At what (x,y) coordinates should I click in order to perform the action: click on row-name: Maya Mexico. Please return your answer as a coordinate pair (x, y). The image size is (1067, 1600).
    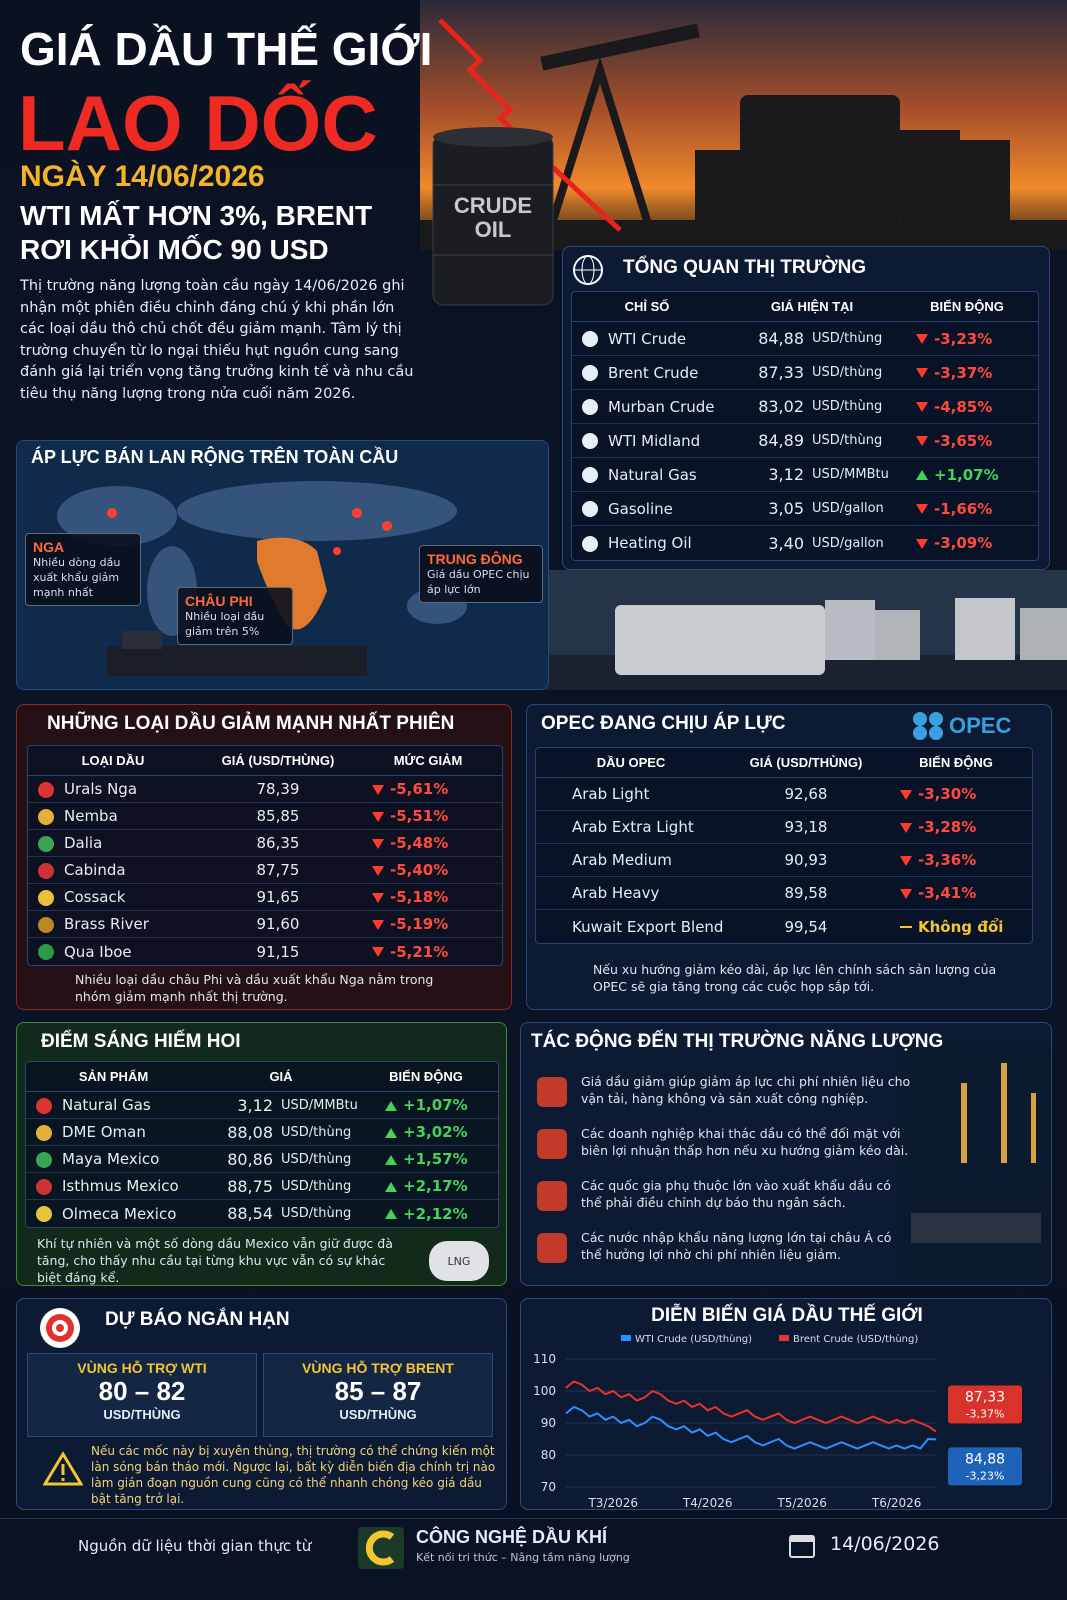
    Looking at the image, I should click on (111, 1159).